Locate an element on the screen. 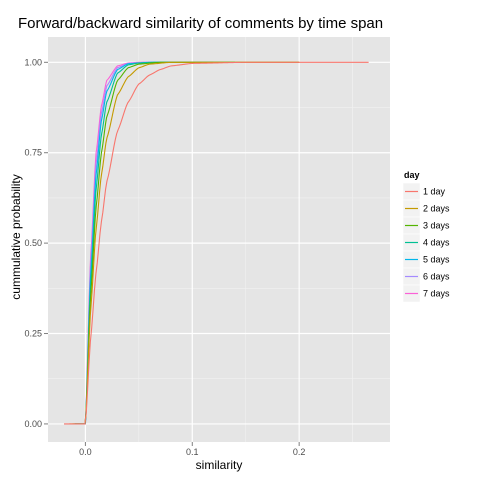 This screenshot has width=480, height=480. y-tick-label: 1.00 is located at coordinates (33, 62).